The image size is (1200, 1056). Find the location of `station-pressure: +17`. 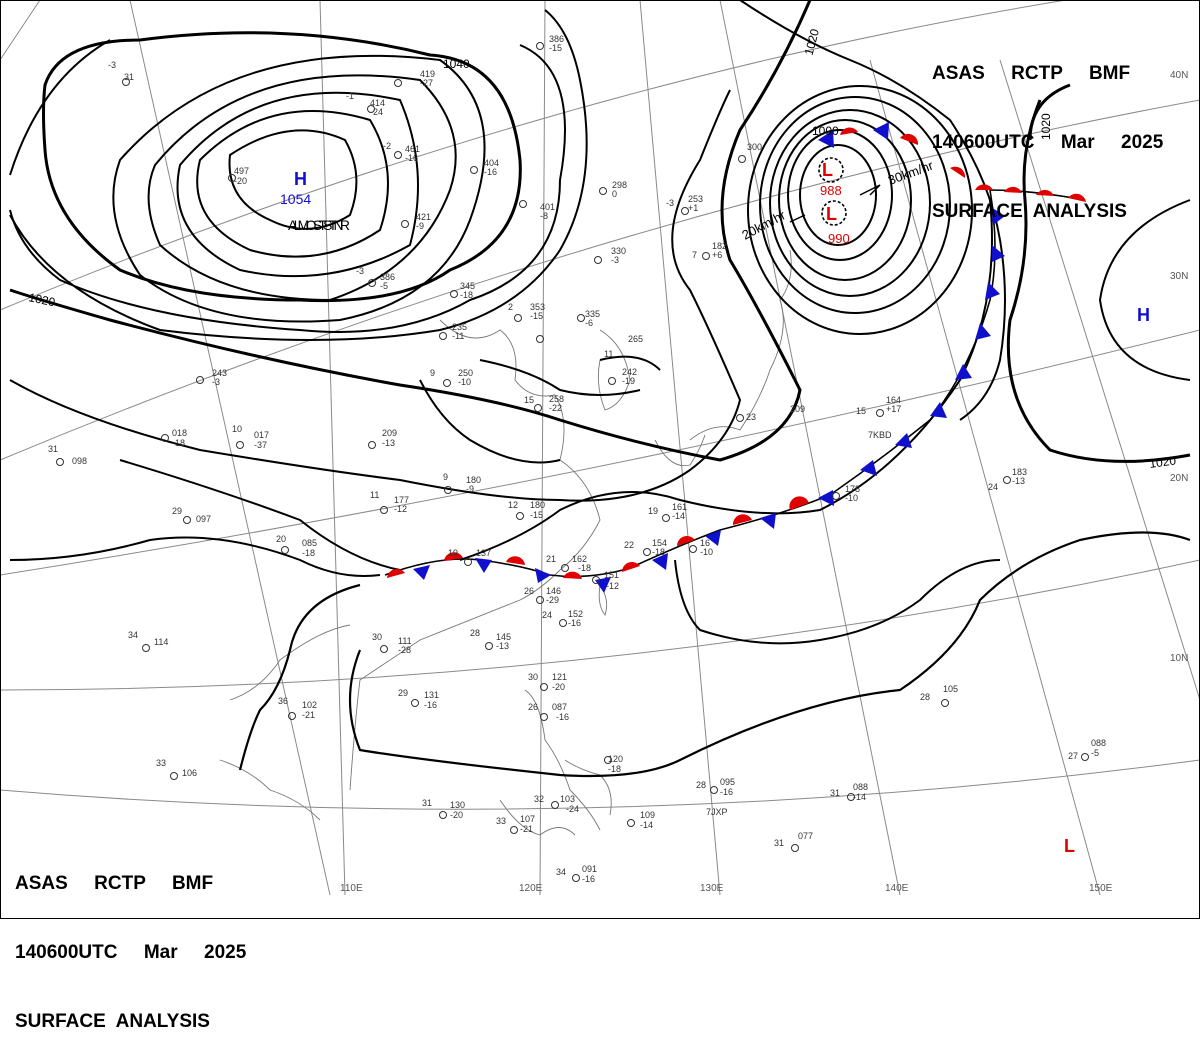

station-pressure: +17 is located at coordinates (893, 409).